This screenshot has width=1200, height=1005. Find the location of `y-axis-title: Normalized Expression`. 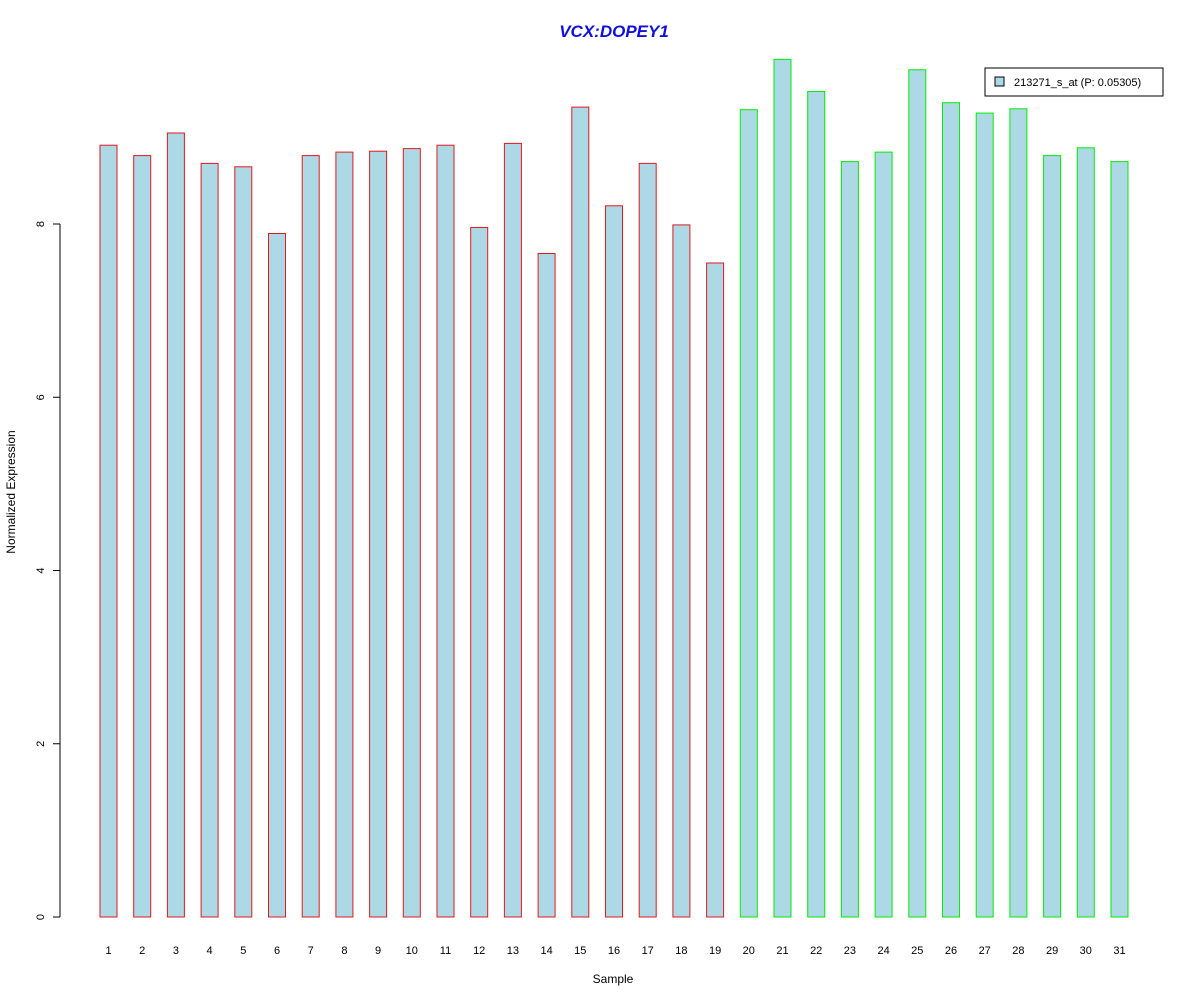

y-axis-title: Normalized Expression is located at coordinates (11, 491).